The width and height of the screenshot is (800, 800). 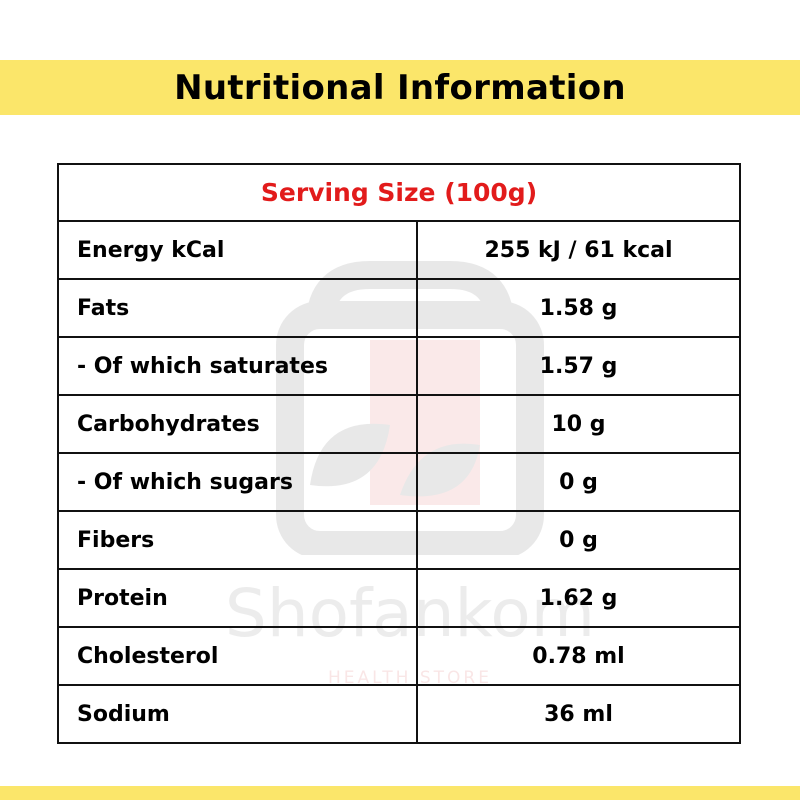 I want to click on table-row: Carbohydrates 10 g, so click(x=399, y=424).